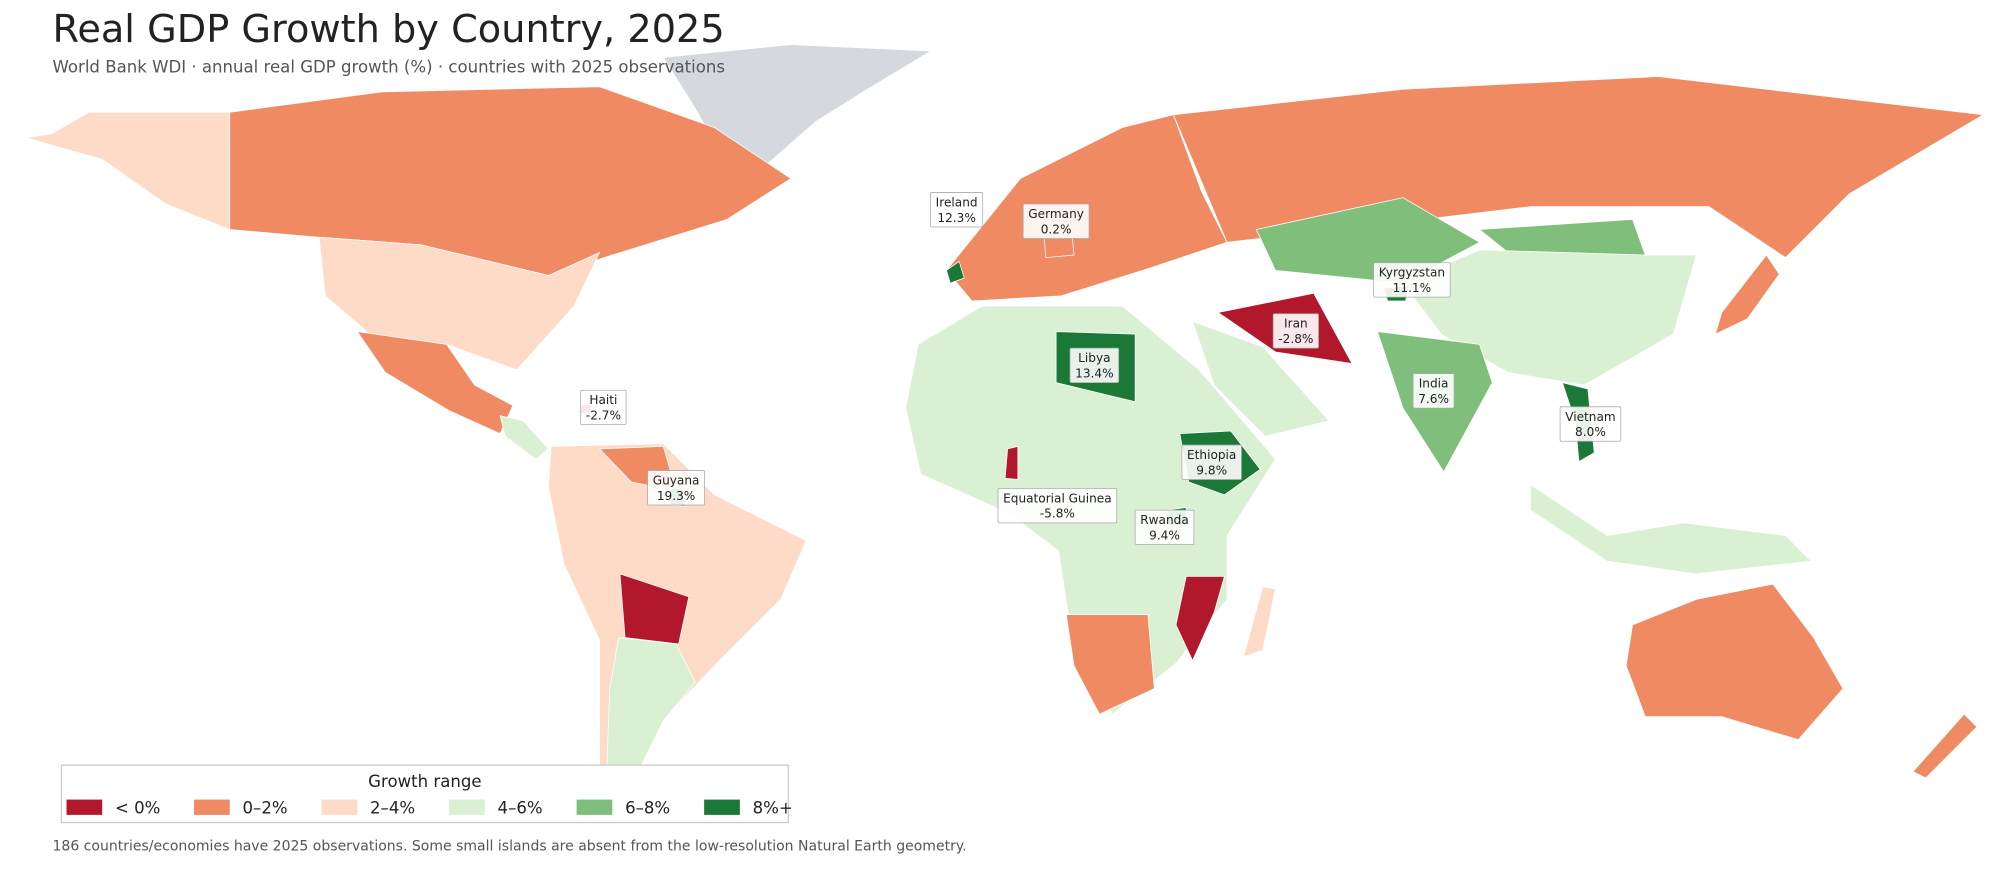 Image resolution: width=2000 pixels, height=871 pixels. Describe the element at coordinates (1110, 664) in the screenshot. I see `southern-africa` at that location.